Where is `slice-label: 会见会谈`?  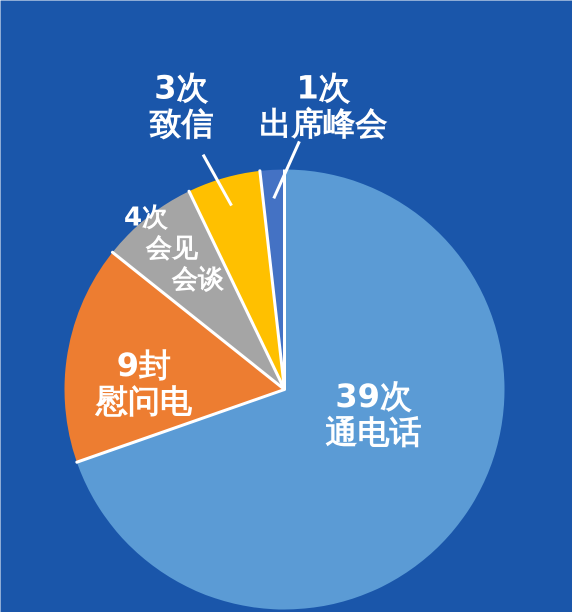 slice-label: 会见会谈 is located at coordinates (185, 264).